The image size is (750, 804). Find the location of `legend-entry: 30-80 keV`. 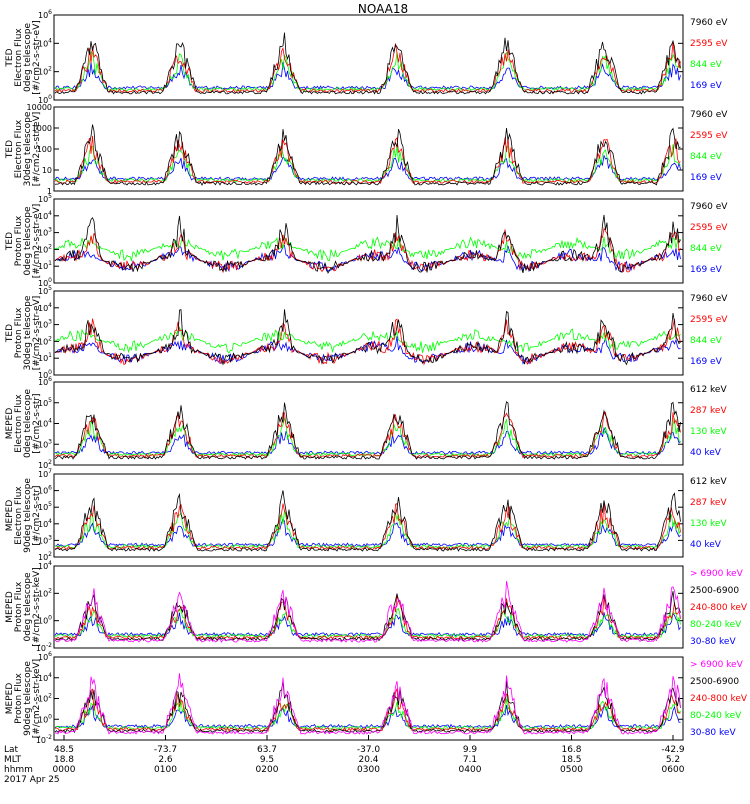

legend-entry: 30-80 keV is located at coordinates (713, 642).